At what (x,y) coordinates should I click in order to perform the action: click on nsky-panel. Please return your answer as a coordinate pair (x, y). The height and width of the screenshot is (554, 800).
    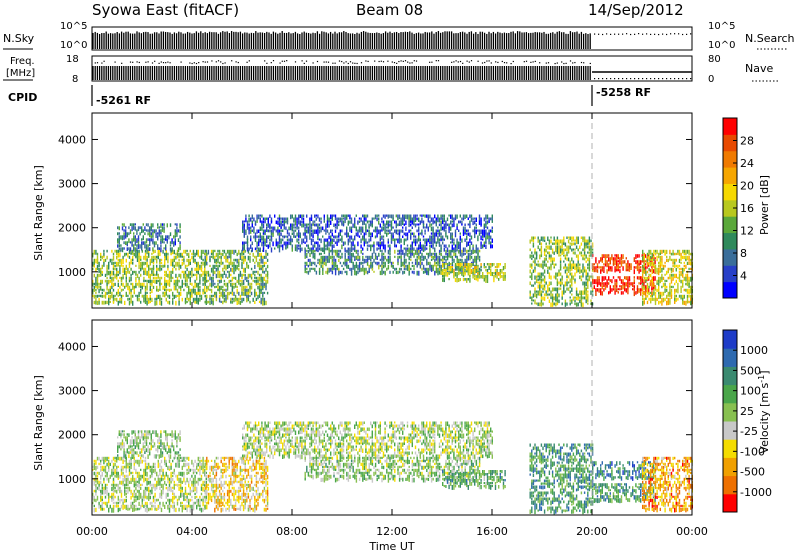
    Looking at the image, I should click on (392, 38).